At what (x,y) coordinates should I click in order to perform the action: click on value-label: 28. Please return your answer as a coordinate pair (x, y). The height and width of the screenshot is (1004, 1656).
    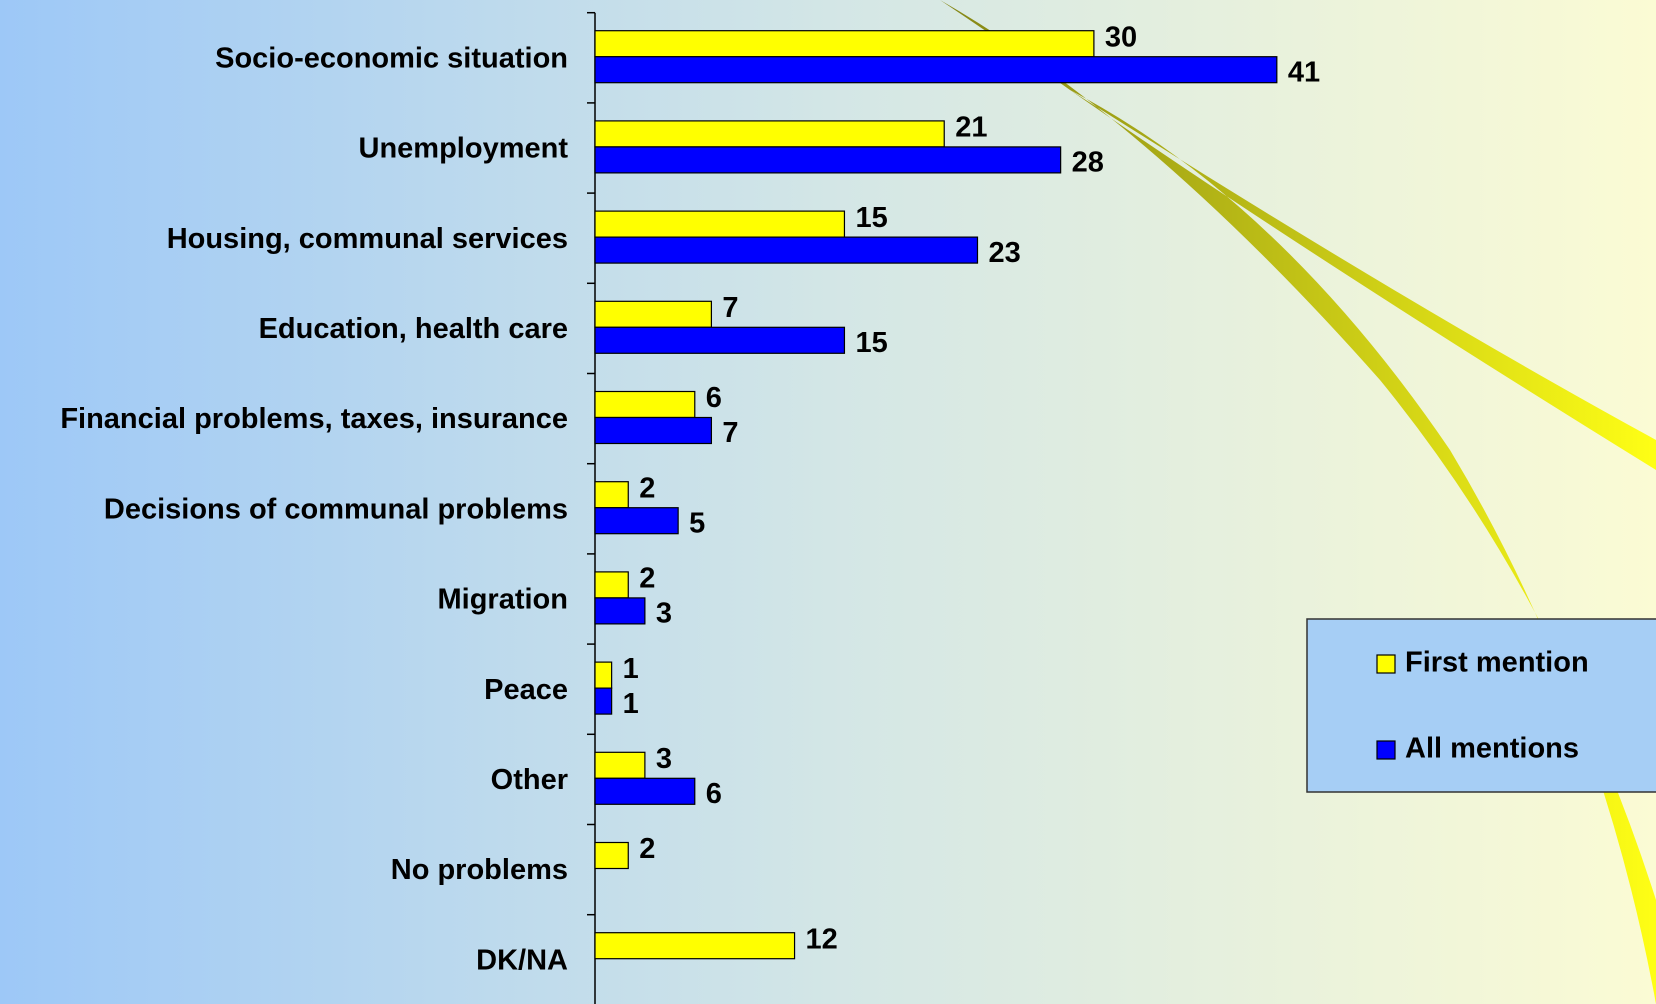
    Looking at the image, I should click on (1088, 163).